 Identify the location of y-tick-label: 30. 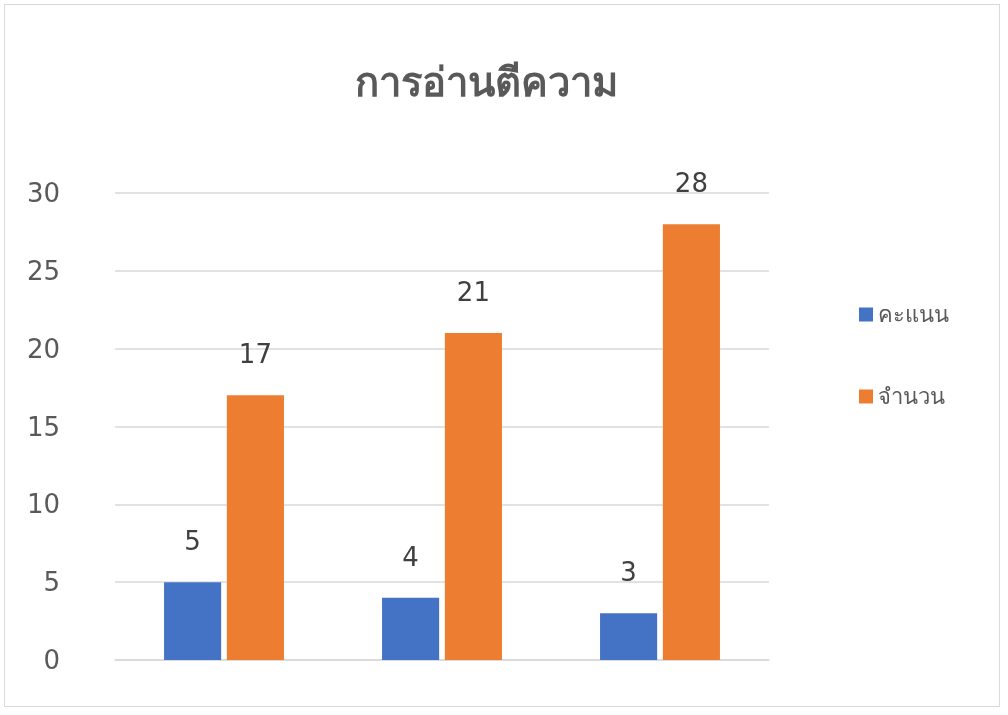
(43, 193).